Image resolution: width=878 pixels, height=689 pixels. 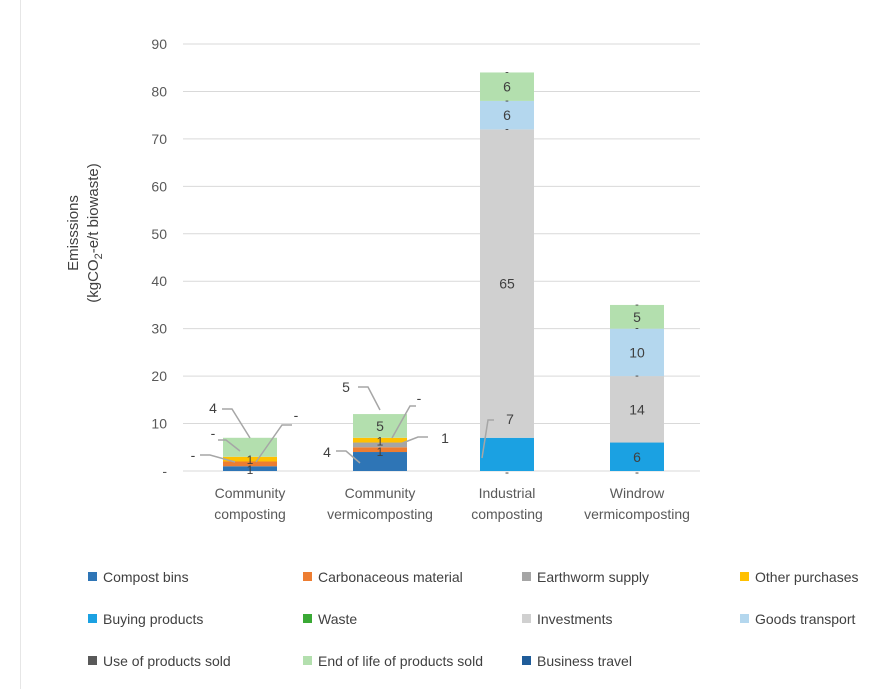 I want to click on legend-item: Business travel, so click(x=631, y=660).